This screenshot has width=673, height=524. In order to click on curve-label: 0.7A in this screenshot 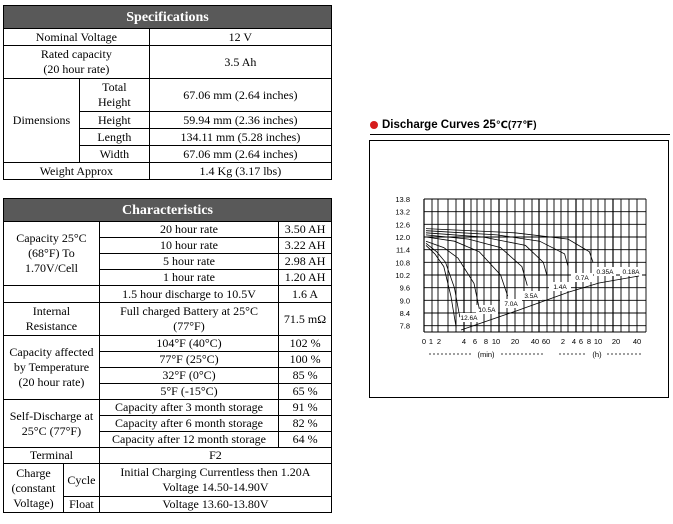, I will do `click(582, 278)`.